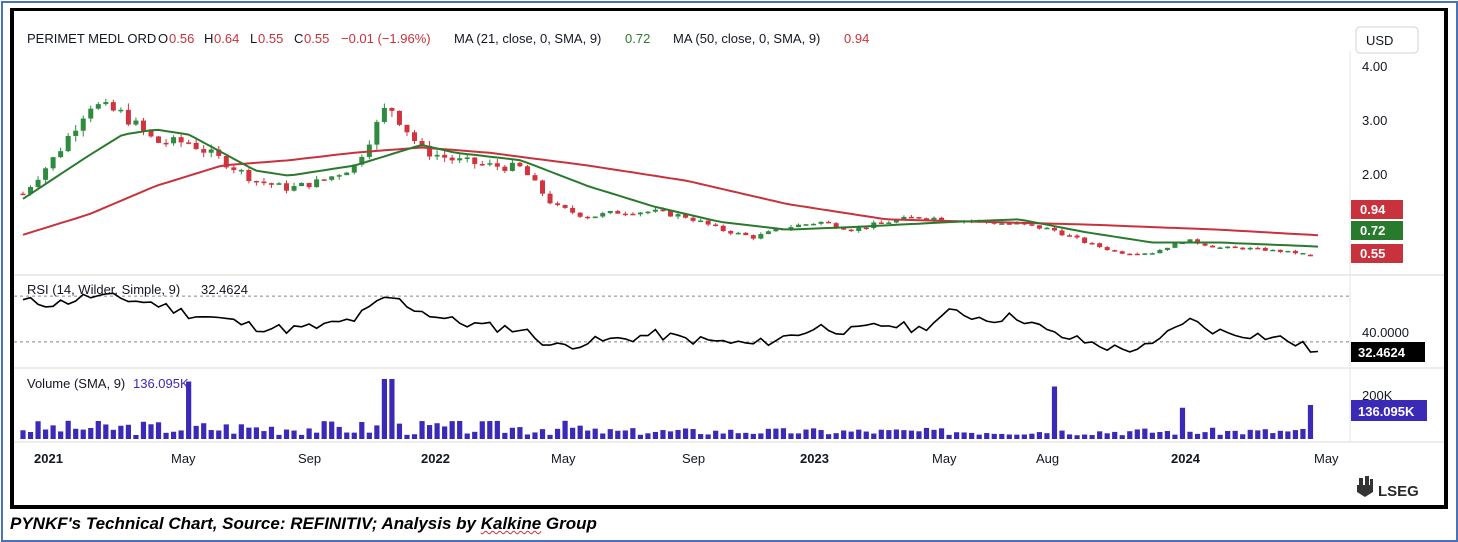  What do you see at coordinates (1389, 410) in the screenshot?
I see `volume-badge` at bounding box center [1389, 410].